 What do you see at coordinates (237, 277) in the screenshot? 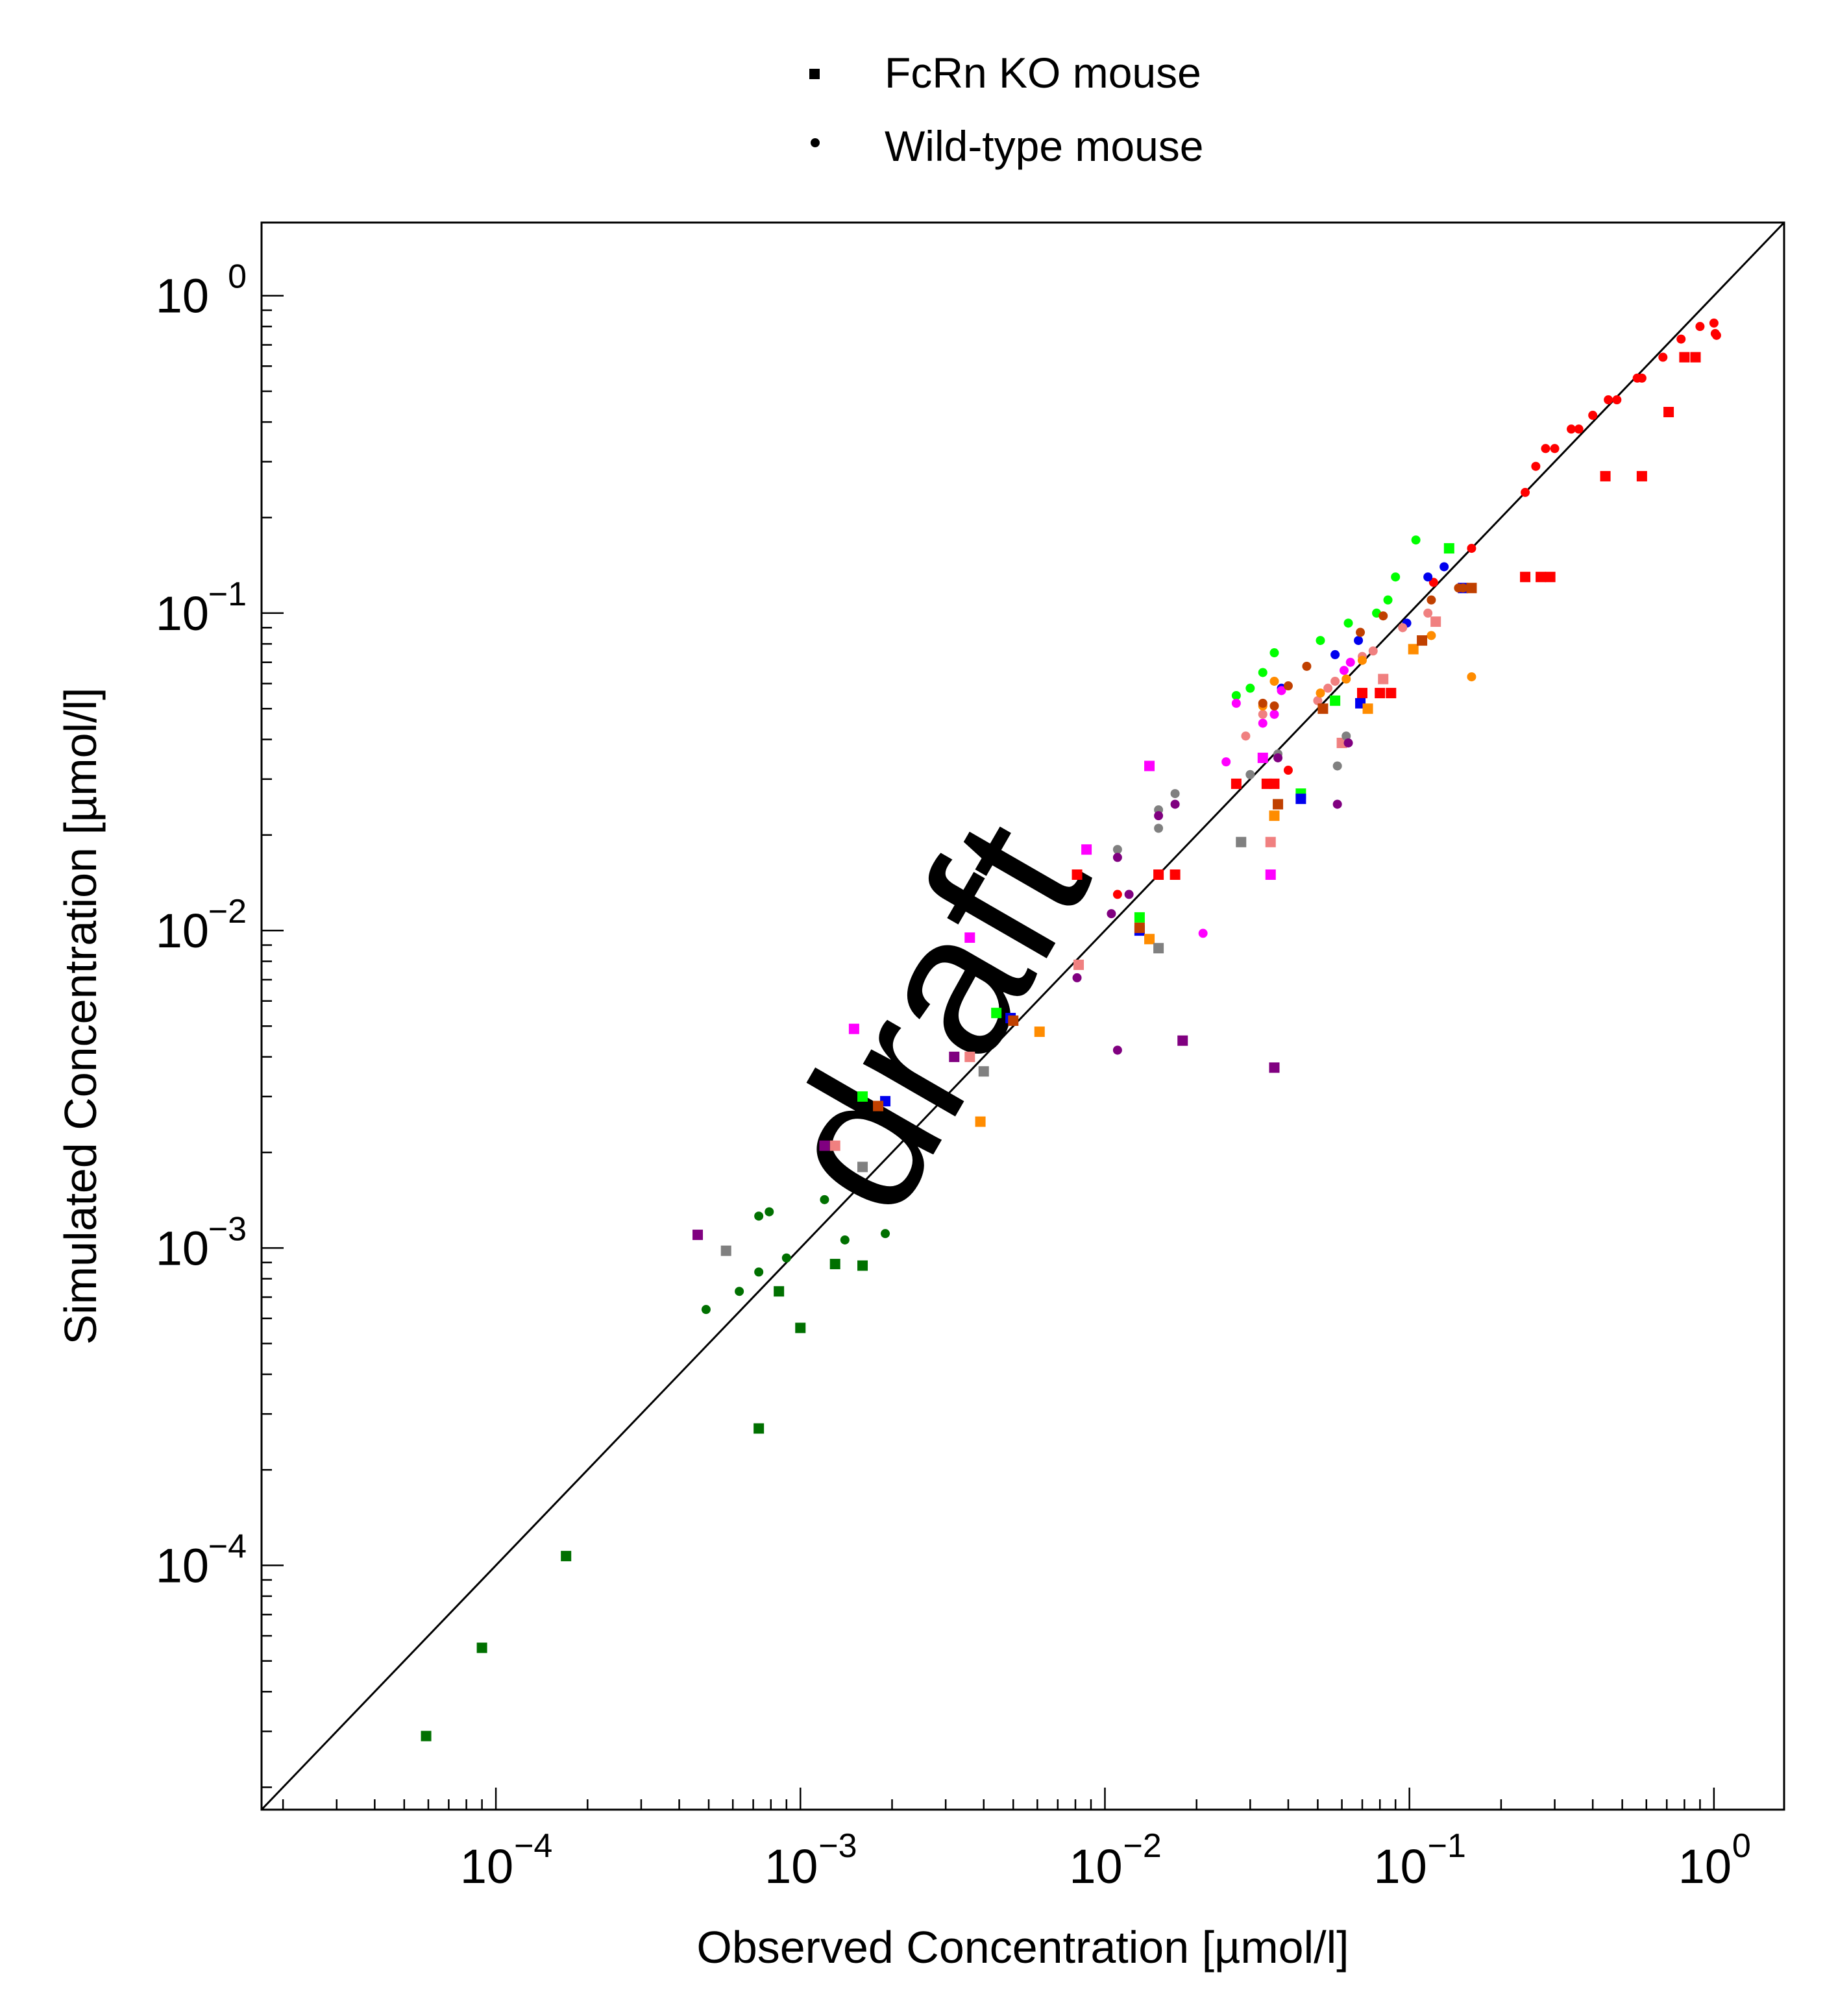
I see `y-tick-label-exponent: 0` at bounding box center [237, 277].